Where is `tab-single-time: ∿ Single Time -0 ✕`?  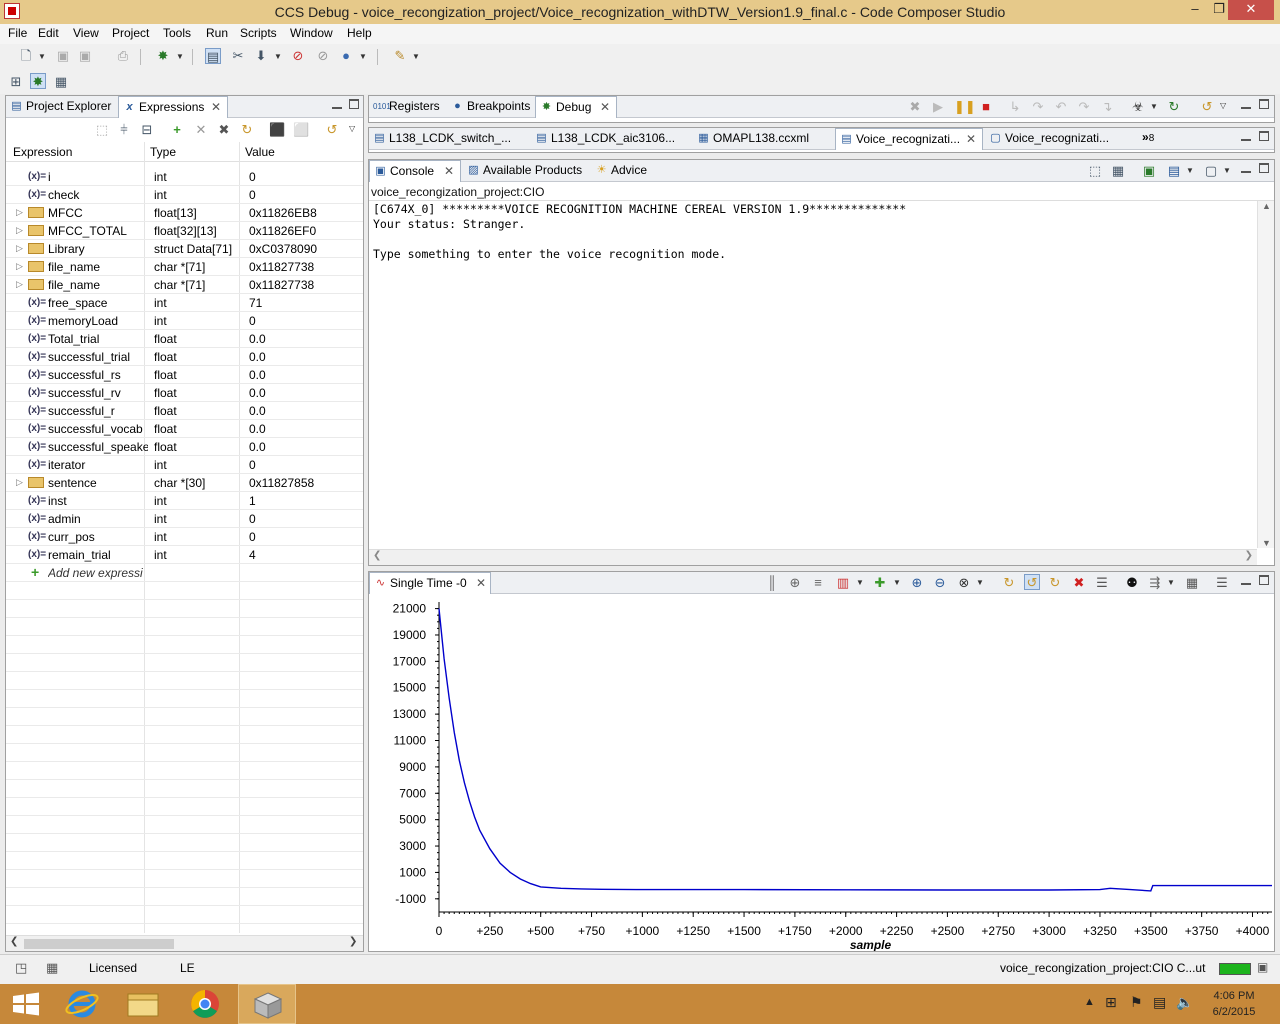
tab-single-time: ∿ Single Time -0 ✕ is located at coordinates (430, 583).